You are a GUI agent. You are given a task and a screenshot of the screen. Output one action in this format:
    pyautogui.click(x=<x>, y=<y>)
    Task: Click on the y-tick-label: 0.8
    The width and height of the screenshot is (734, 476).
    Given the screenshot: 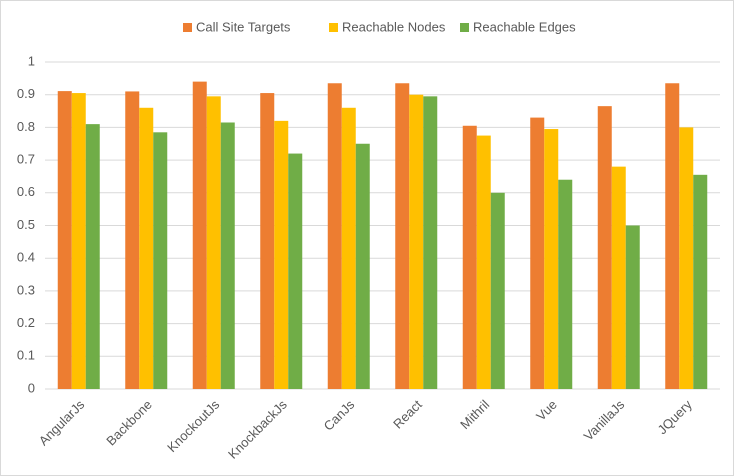 What is the action you would take?
    pyautogui.click(x=26, y=126)
    